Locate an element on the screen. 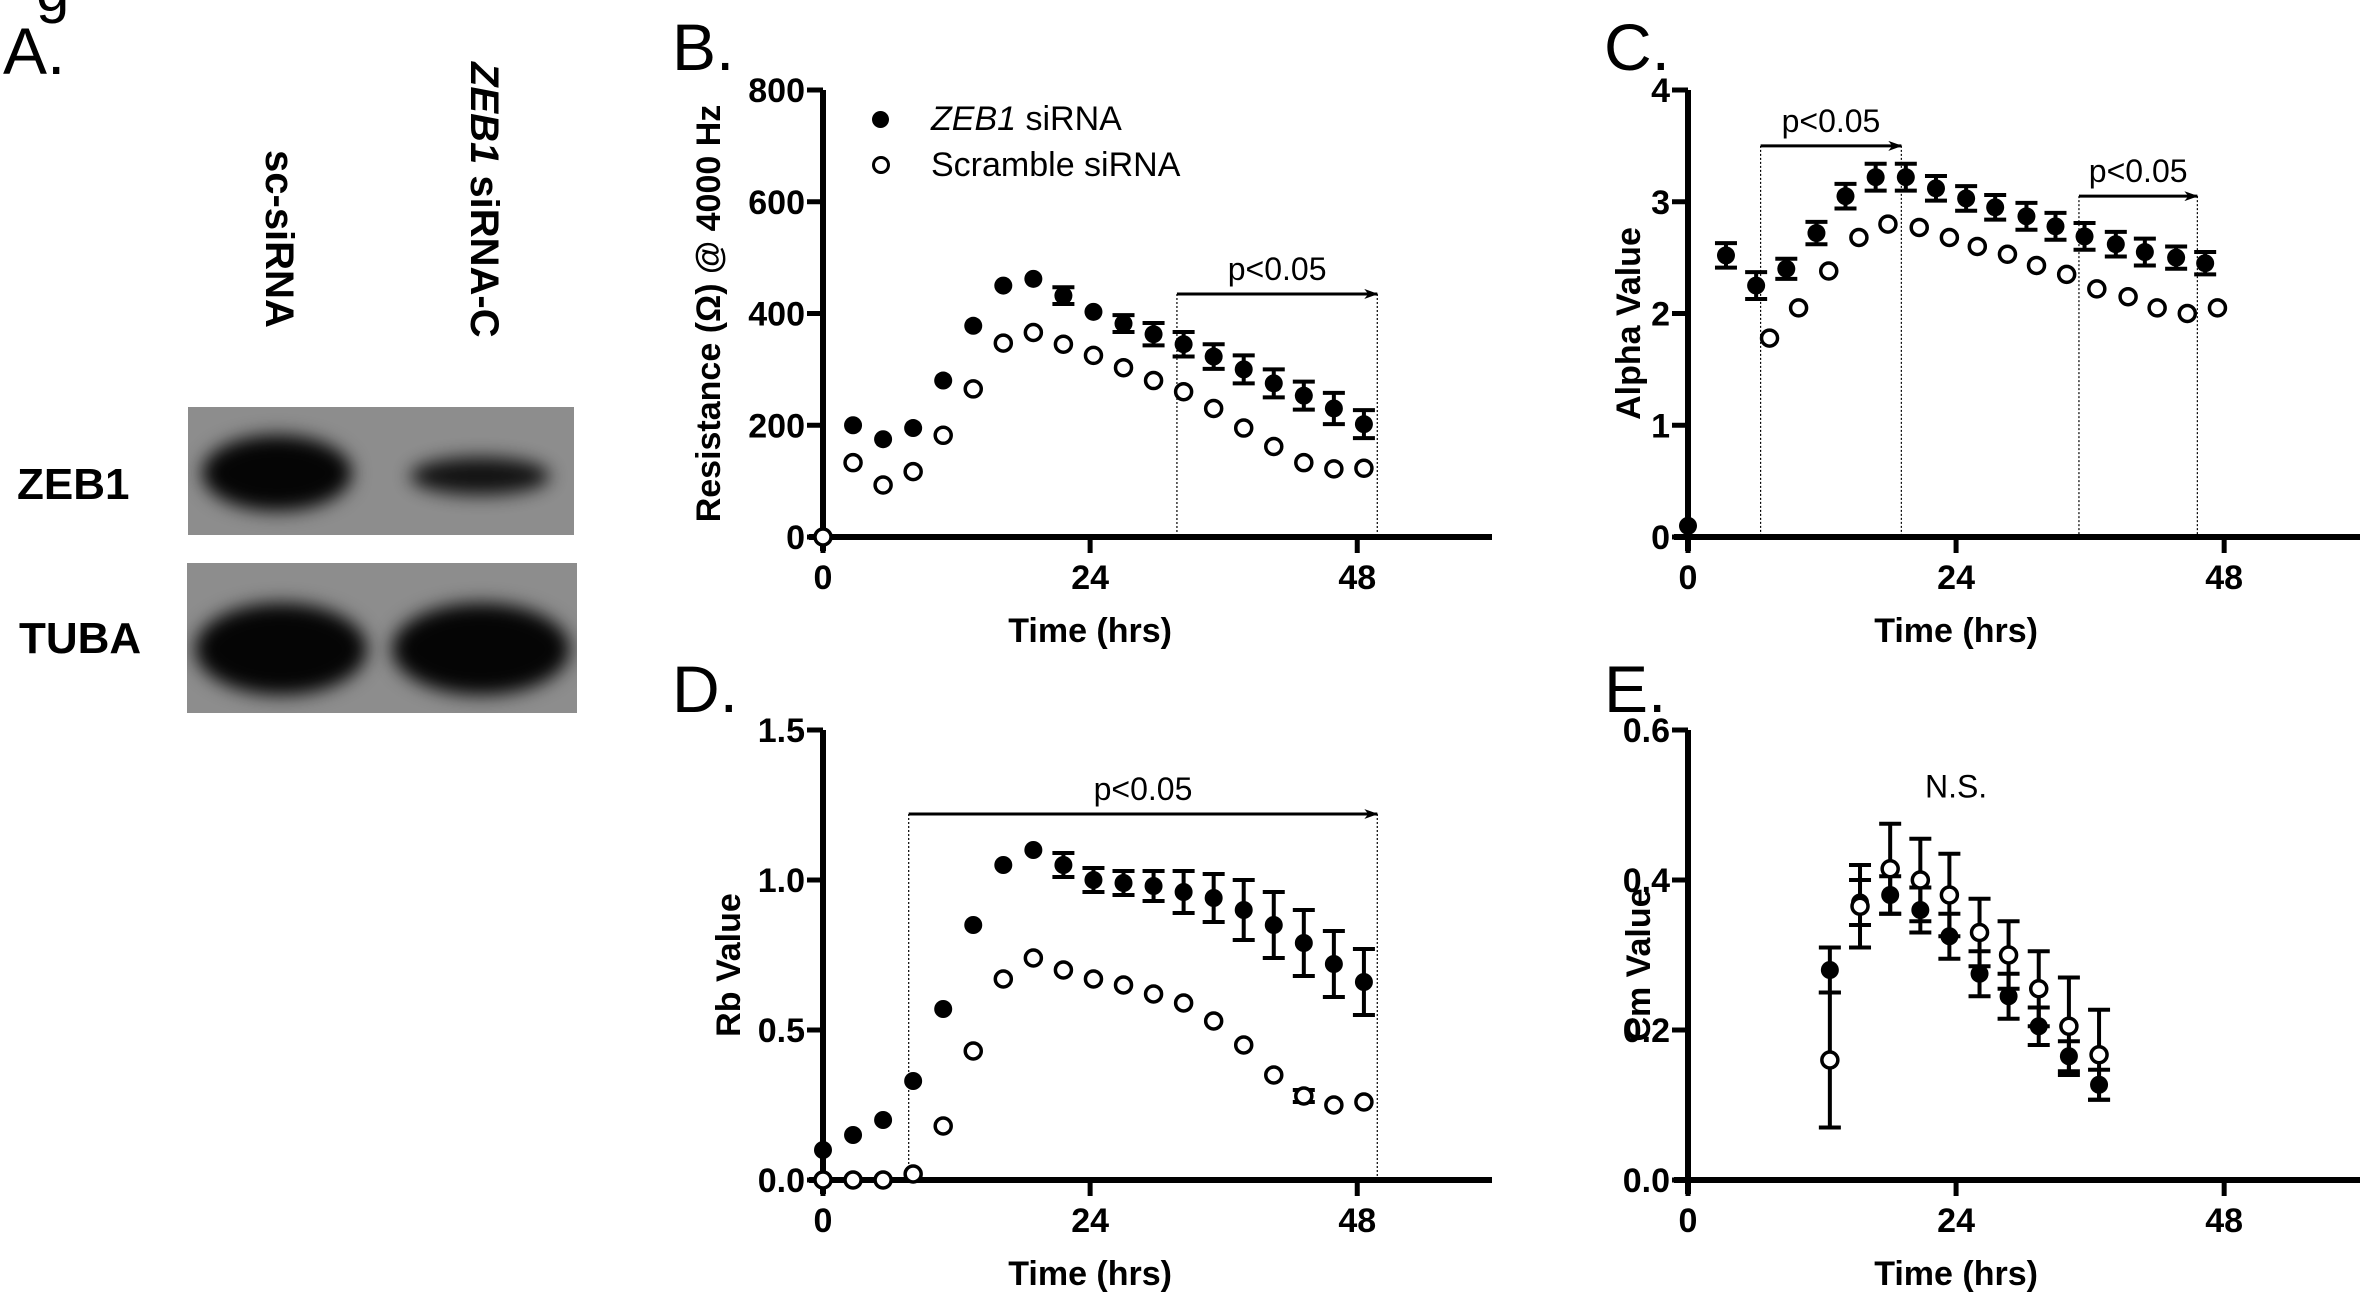 The height and width of the screenshot is (1294, 2363). legend-label-rest: siRNA is located at coordinates (1069, 118).